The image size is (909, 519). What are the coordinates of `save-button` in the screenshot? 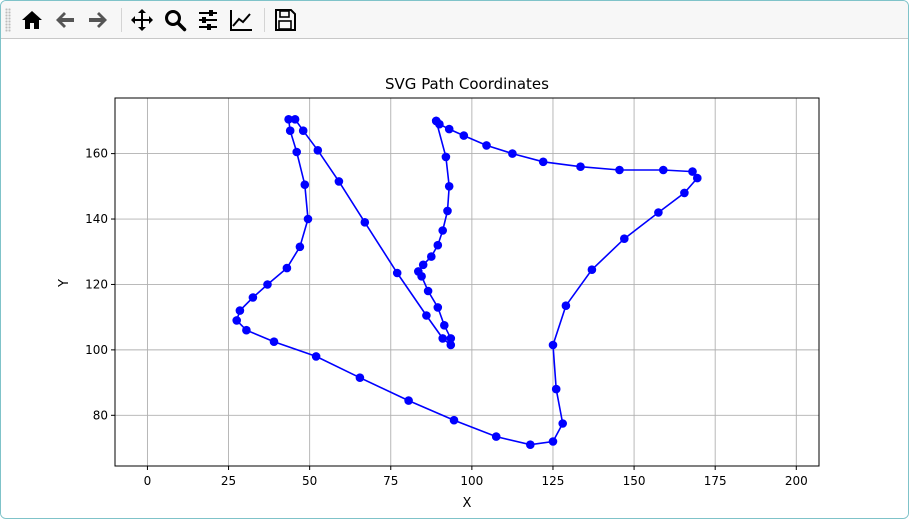 It's located at (285, 20).